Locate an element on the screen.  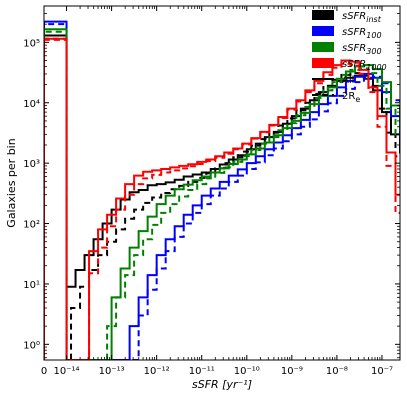
legend-label: 2Re is located at coordinates (351, 97).